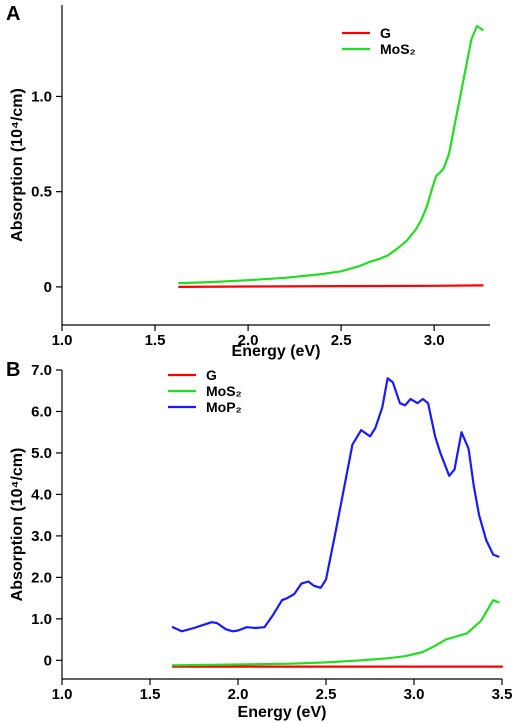 This screenshot has width=512, height=723. Describe the element at coordinates (41, 577) in the screenshot. I see `y-tick-label: 2.0` at that location.